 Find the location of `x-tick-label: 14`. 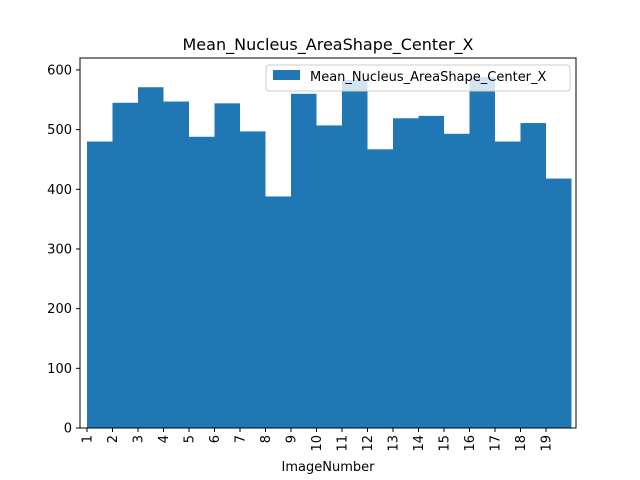

x-tick-label: 14 is located at coordinates (419, 443).